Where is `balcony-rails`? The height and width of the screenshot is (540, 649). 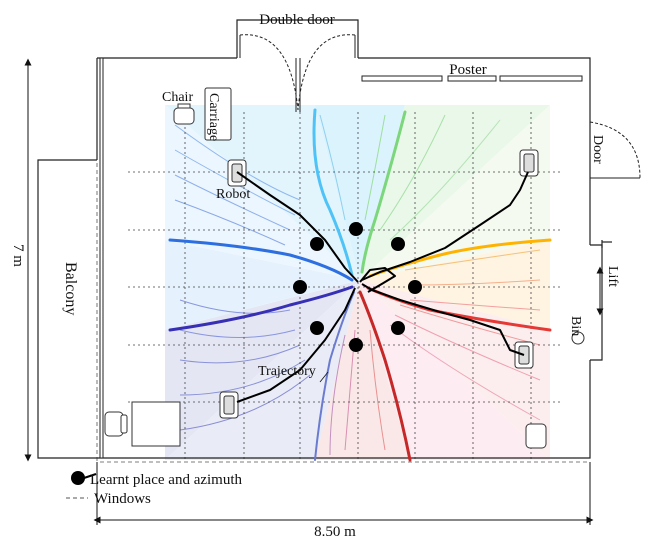
balcony-rails is located at coordinates (101, 258).